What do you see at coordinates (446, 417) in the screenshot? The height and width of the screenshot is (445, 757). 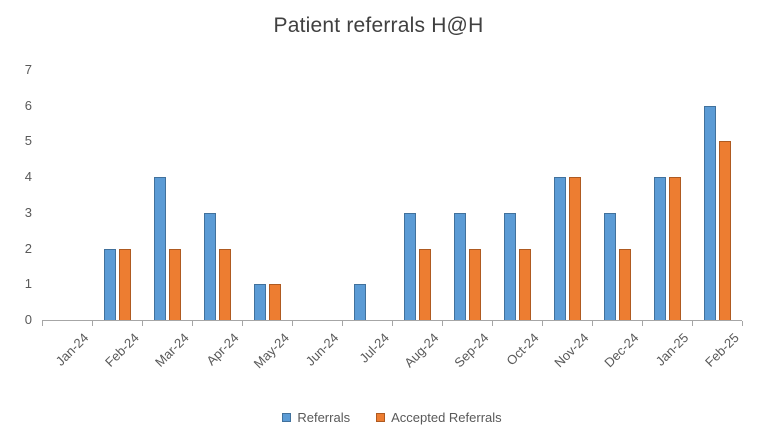 I see `legend-label-accepted-referrals: Accepted Referrals` at bounding box center [446, 417].